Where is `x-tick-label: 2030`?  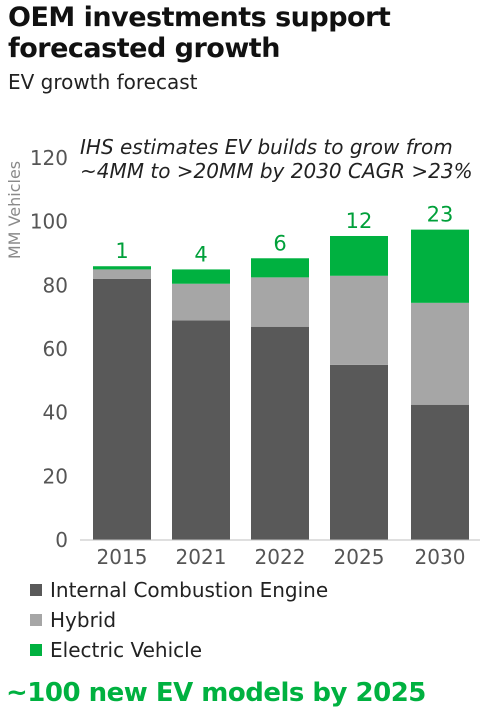 x-tick-label: 2030 is located at coordinates (440, 557).